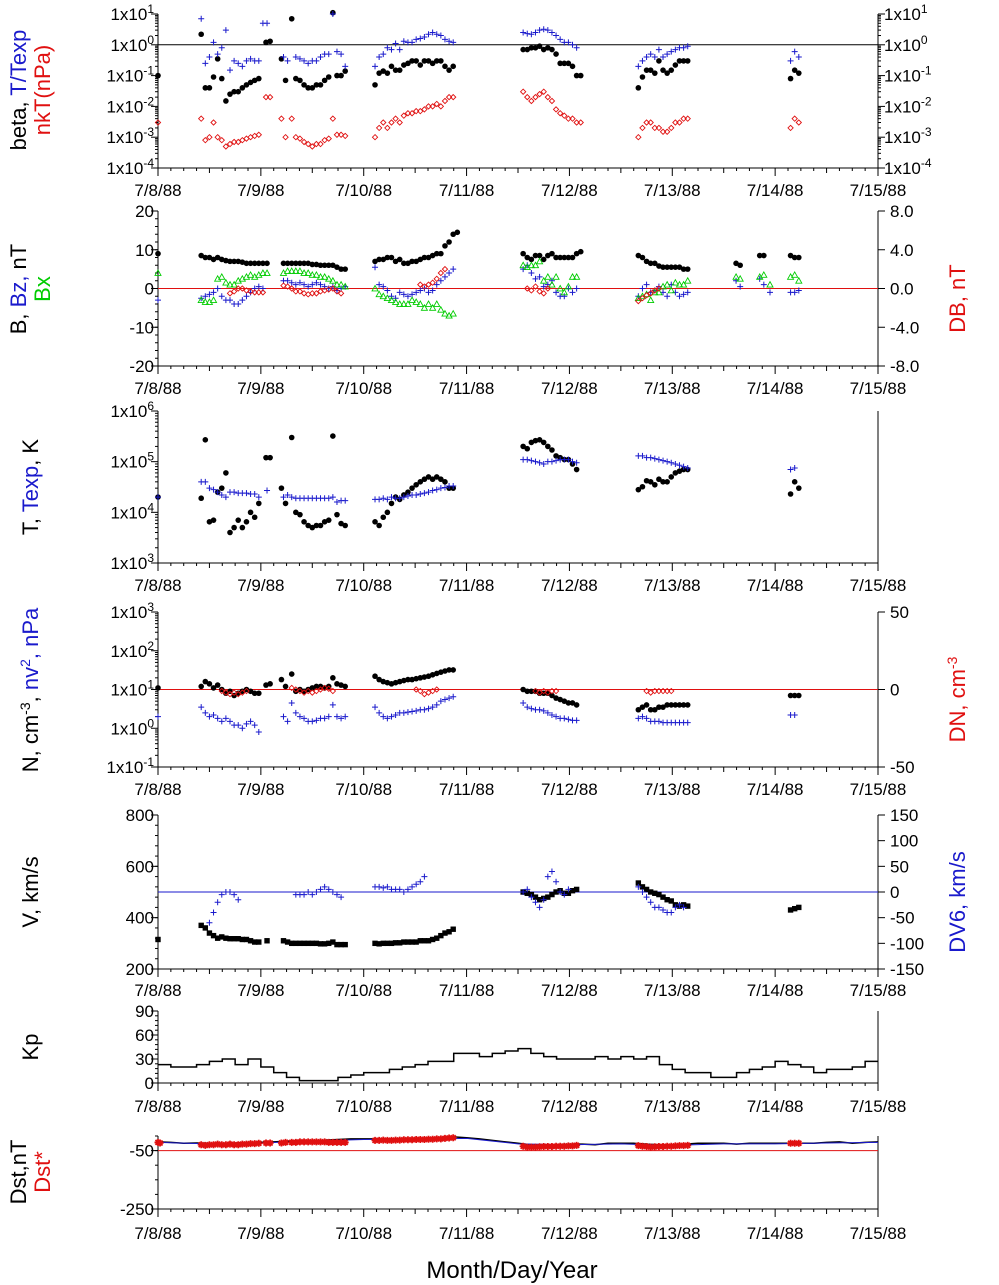  I want to click on y-tick-label-B-2: 0, so click(149, 289).